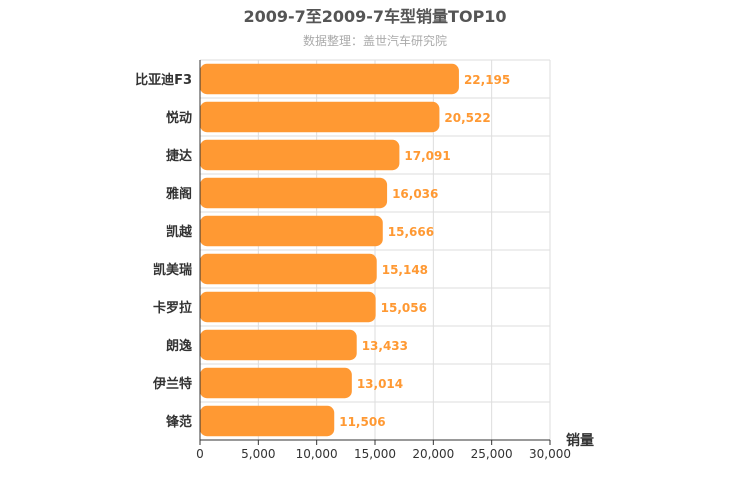  I want to click on x-axis-title: 销量, so click(580, 440).